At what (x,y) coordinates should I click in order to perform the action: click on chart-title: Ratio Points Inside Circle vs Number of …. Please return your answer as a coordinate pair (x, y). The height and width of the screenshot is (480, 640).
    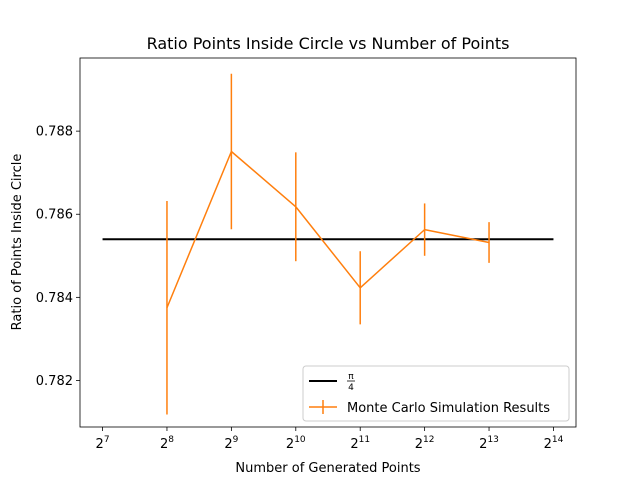
    Looking at the image, I should click on (328, 43).